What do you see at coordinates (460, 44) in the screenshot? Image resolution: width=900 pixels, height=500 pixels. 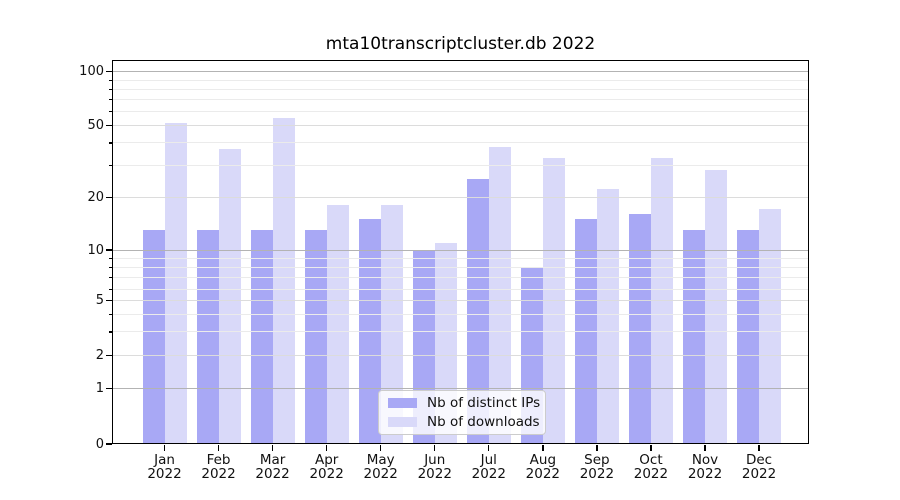 I see `chart-title: mta10transcriptcluster.db 2022` at bounding box center [460, 44].